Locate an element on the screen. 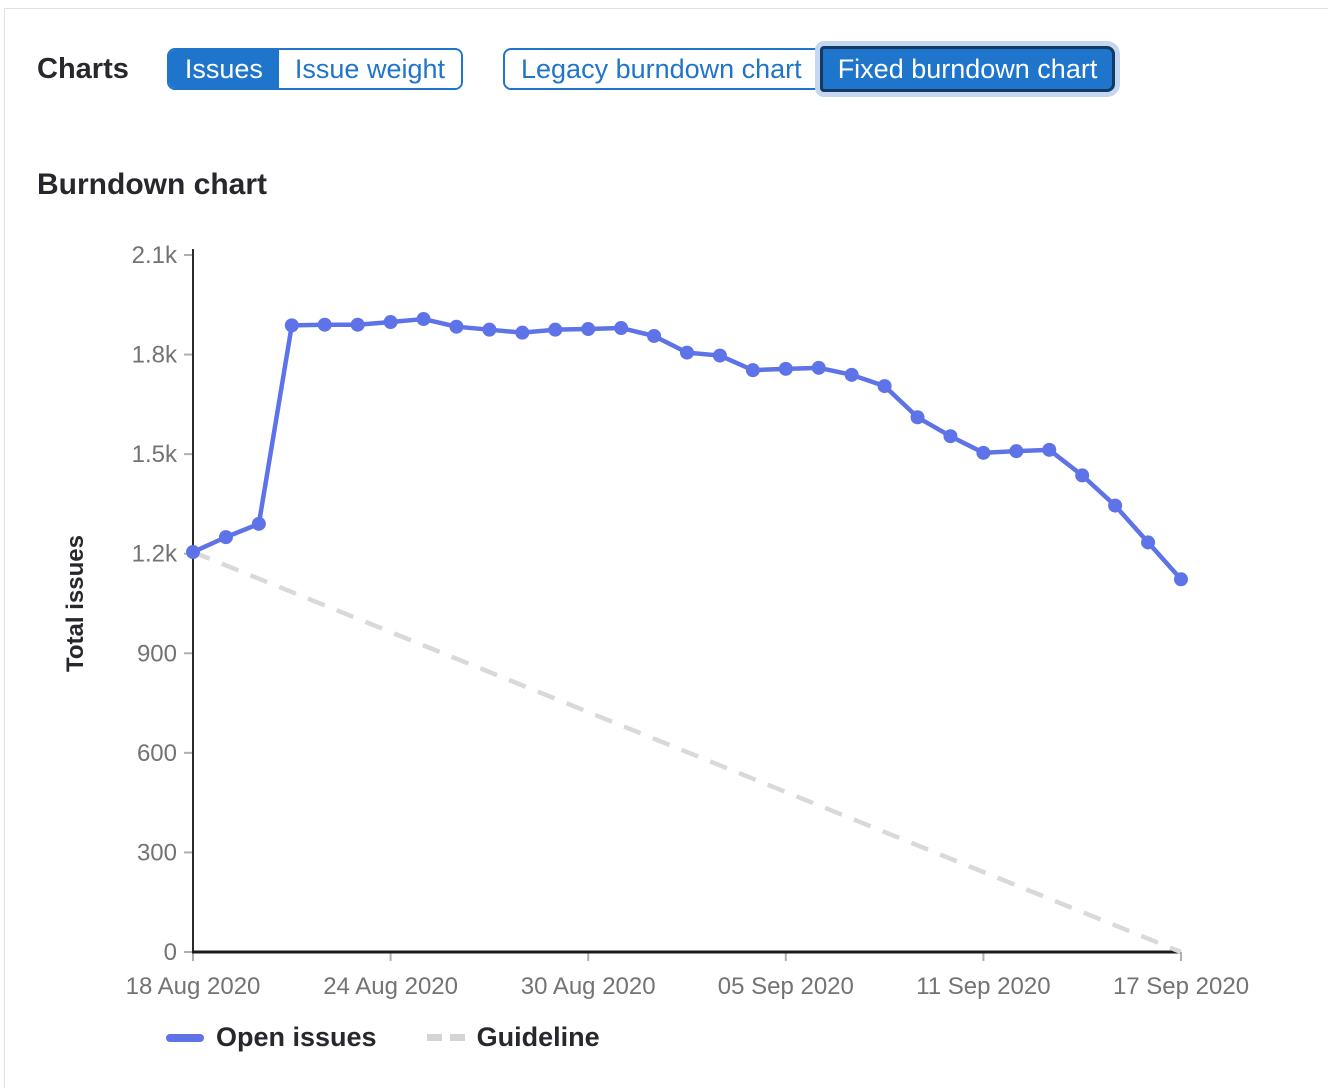 The image size is (1328, 1088). legend-label-guideline: Guideline is located at coordinates (538, 1037).